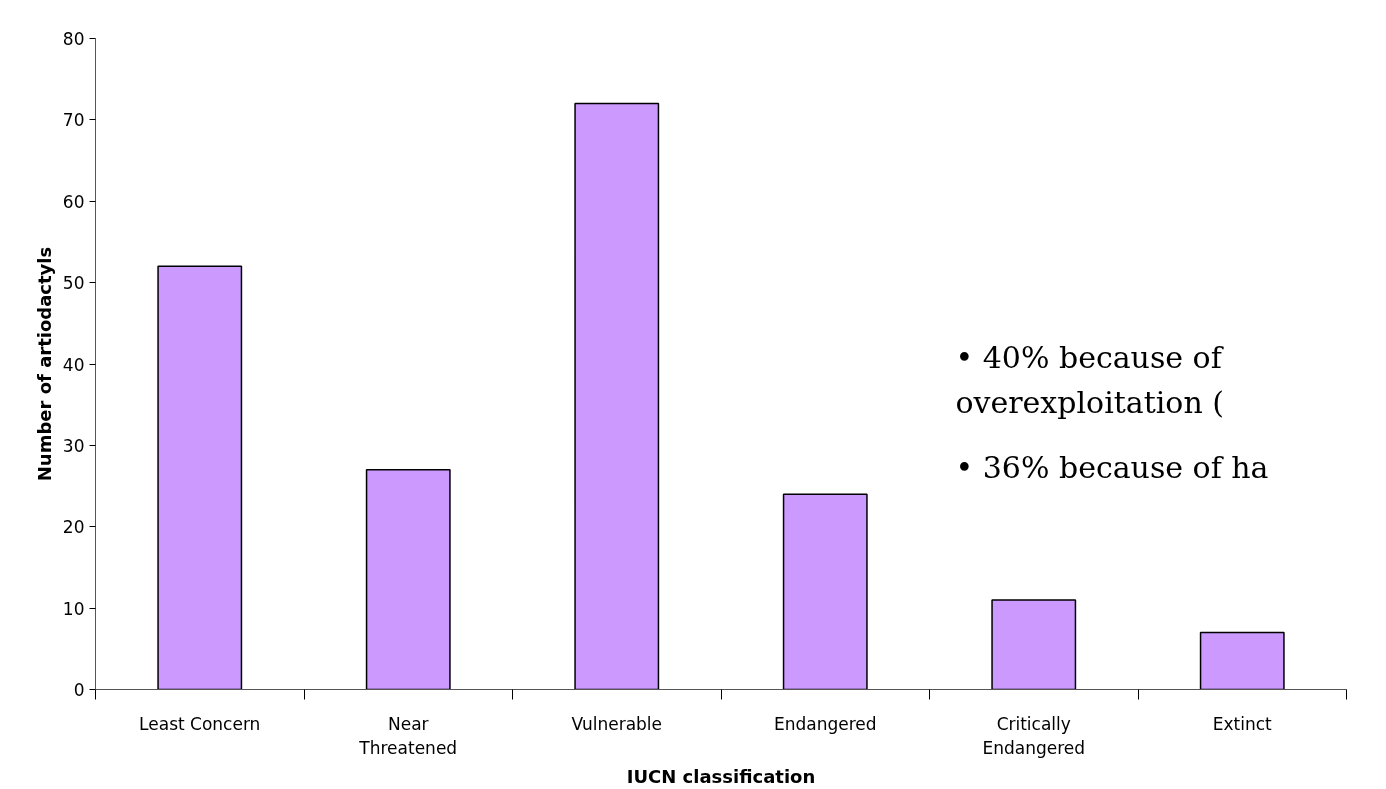 This screenshot has height=789, width=1386. What do you see at coordinates (73, 445) in the screenshot?
I see `y-tick-label: 30` at bounding box center [73, 445].